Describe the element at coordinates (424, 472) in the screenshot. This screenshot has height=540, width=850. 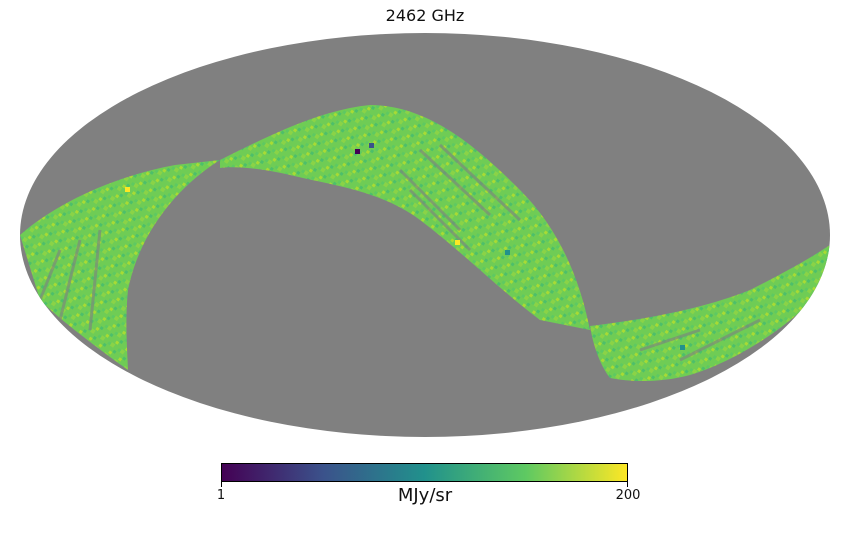
I see `colorbar` at that location.